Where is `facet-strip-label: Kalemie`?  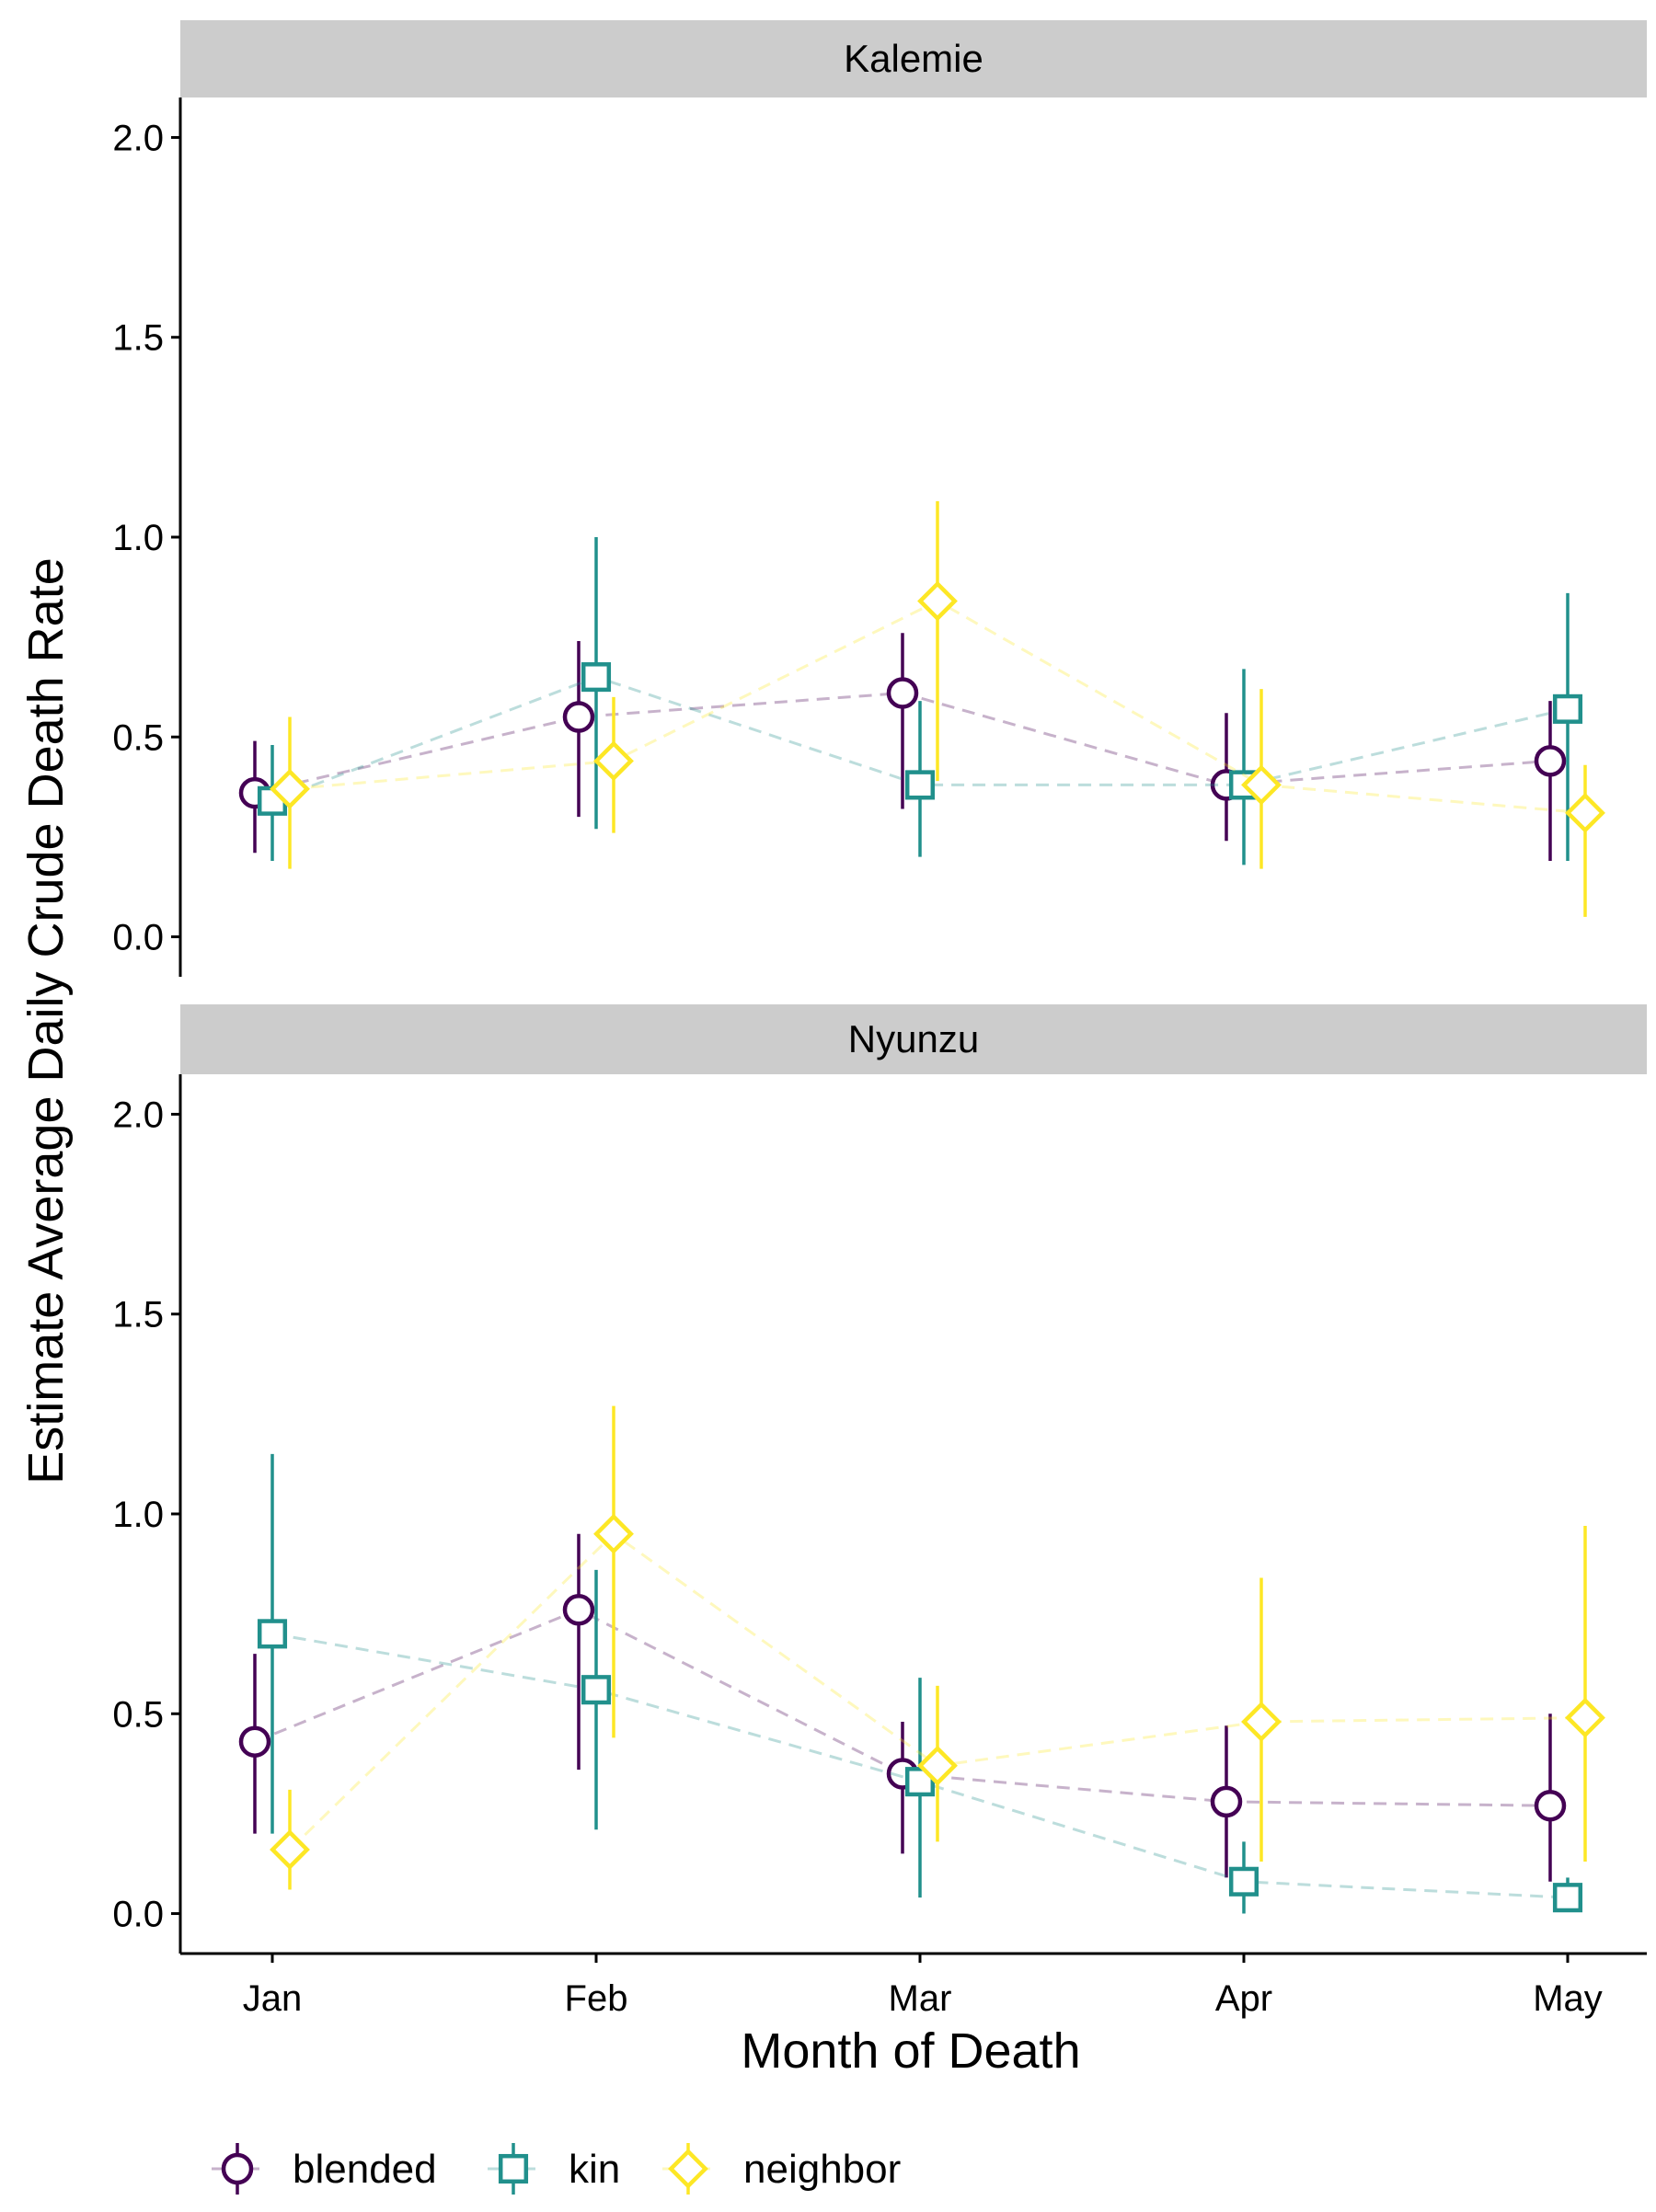
facet-strip-label: Kalemie is located at coordinates (913, 59).